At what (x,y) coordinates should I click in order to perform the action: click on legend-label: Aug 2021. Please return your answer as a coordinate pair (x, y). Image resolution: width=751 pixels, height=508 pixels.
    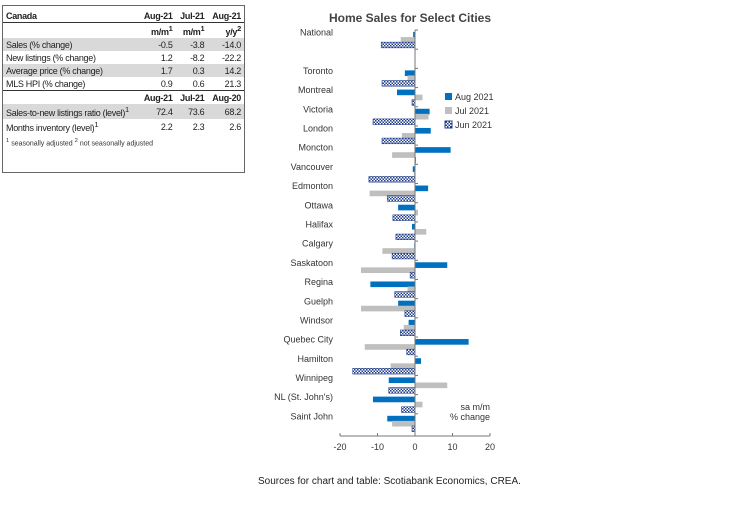
    Looking at the image, I should click on (474, 97).